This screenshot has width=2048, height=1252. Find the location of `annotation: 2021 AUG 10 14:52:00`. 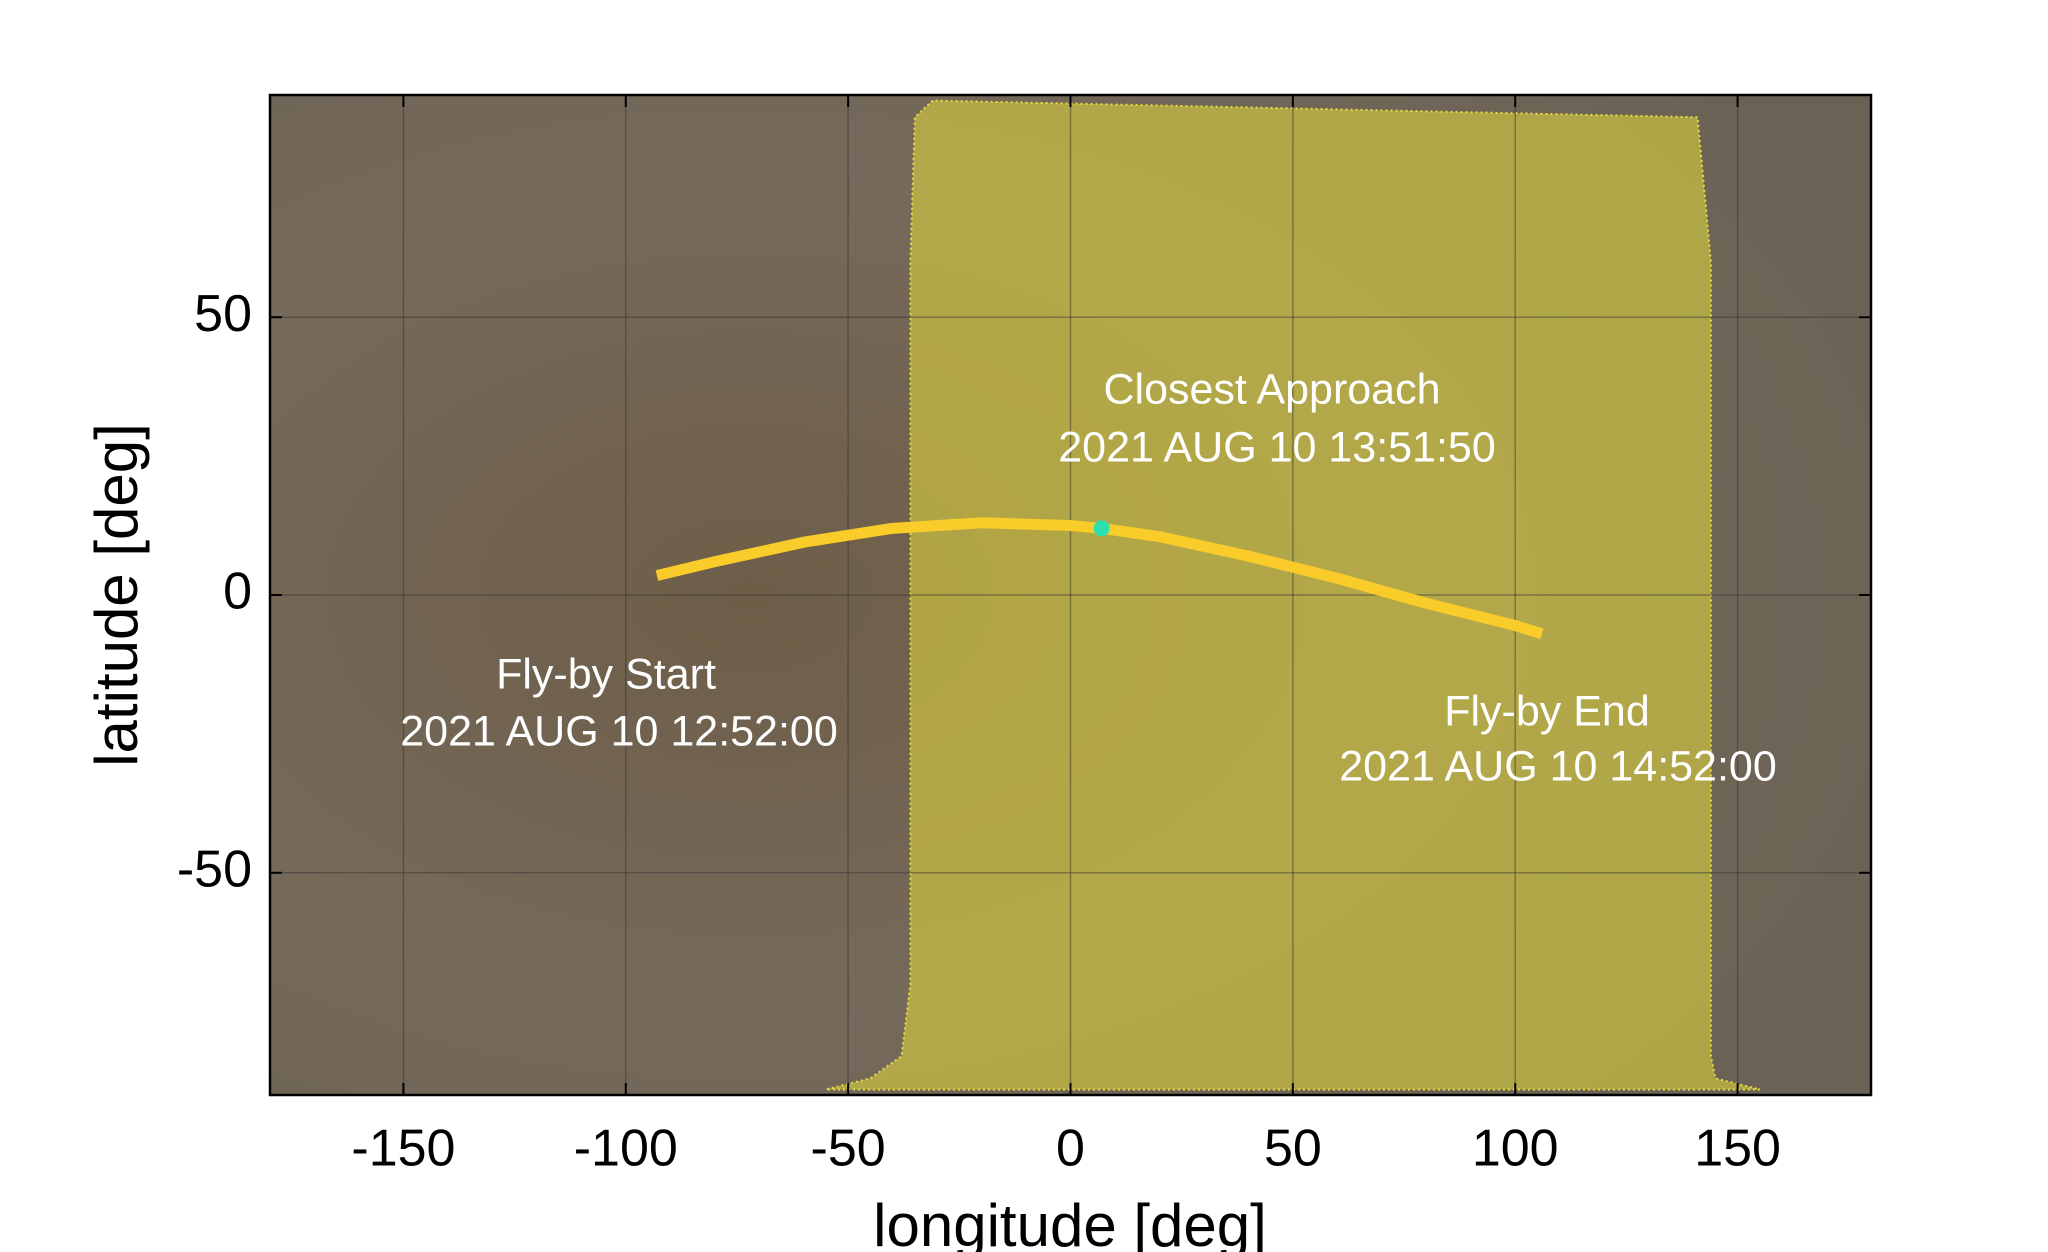

annotation: 2021 AUG 10 14:52:00 is located at coordinates (1558, 766).